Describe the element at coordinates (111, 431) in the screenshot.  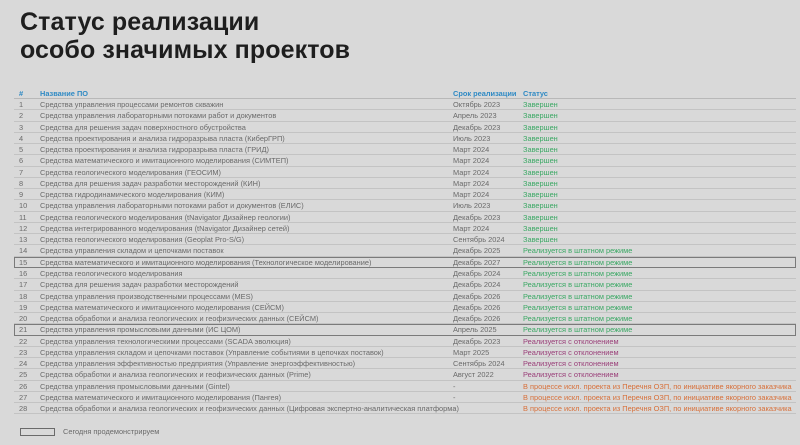
I see `legend-label: Сегодня продемонстрируем` at that location.